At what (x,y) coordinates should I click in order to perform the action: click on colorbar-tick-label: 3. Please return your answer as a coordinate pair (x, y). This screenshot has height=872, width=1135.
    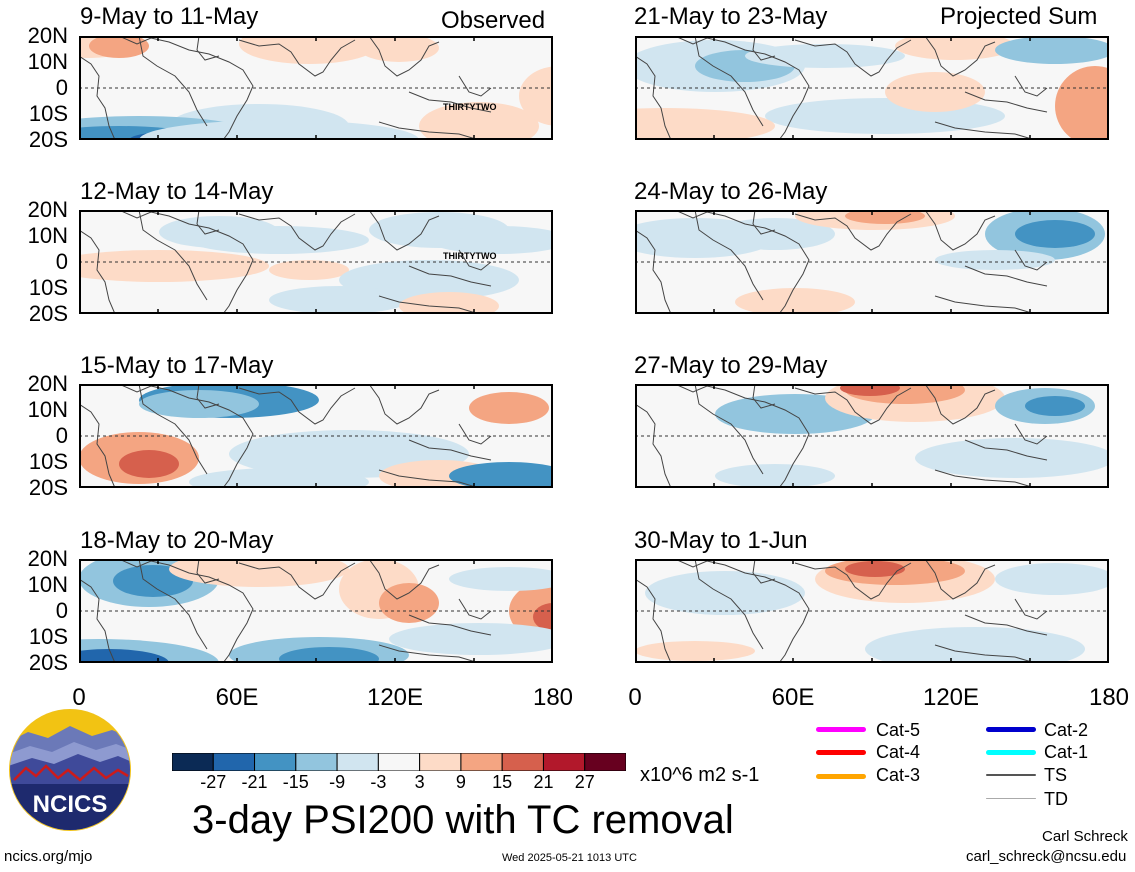
    Looking at the image, I should click on (419, 782).